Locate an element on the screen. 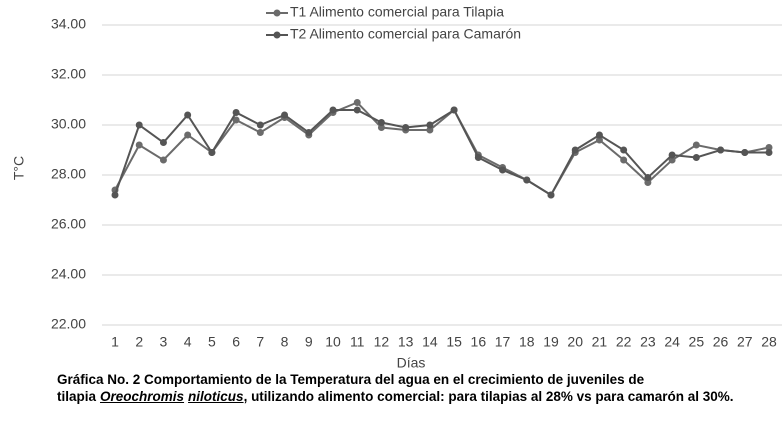 This screenshot has height=423, width=782. y-tick-label: 24.00 is located at coordinates (68, 274).